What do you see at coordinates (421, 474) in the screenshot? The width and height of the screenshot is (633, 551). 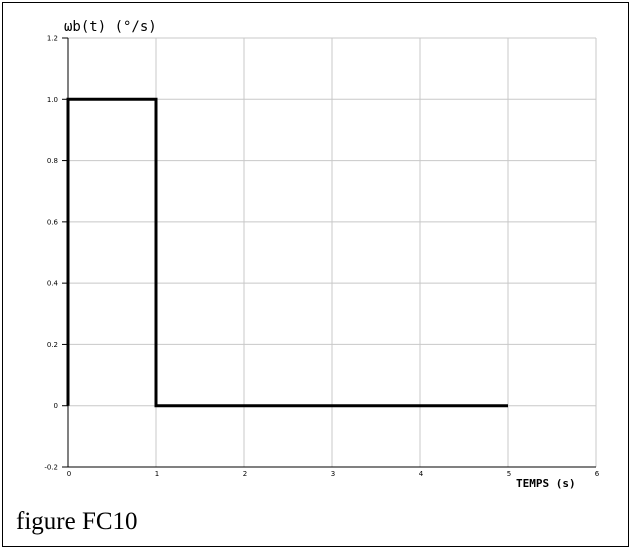 I see `x-tick-label: 4` at bounding box center [421, 474].